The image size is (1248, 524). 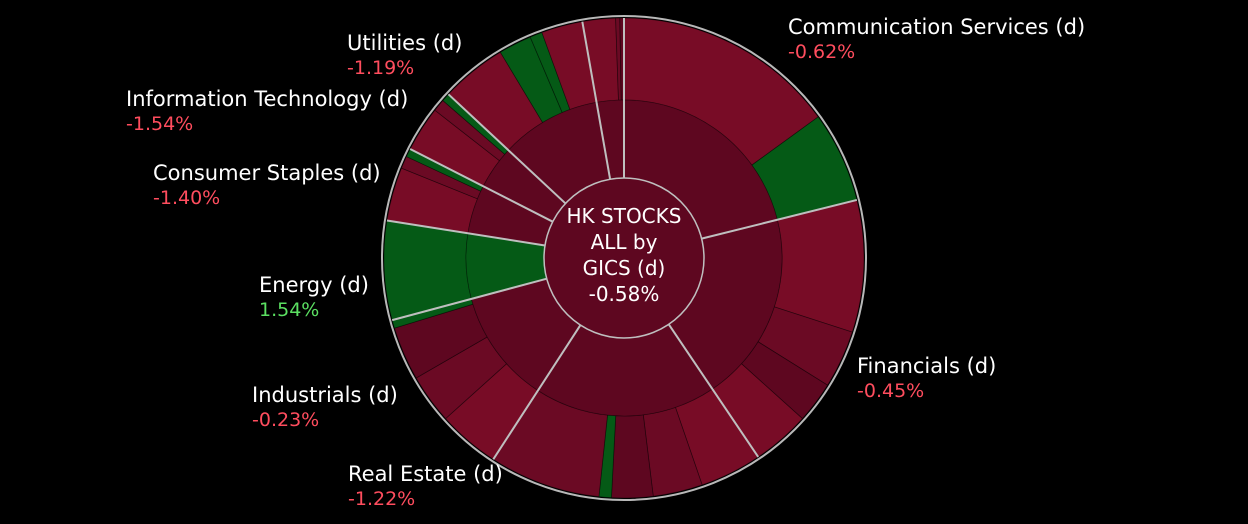 I want to click on label-utilities: Utilities (d) -1.19%, so click(x=404, y=55).